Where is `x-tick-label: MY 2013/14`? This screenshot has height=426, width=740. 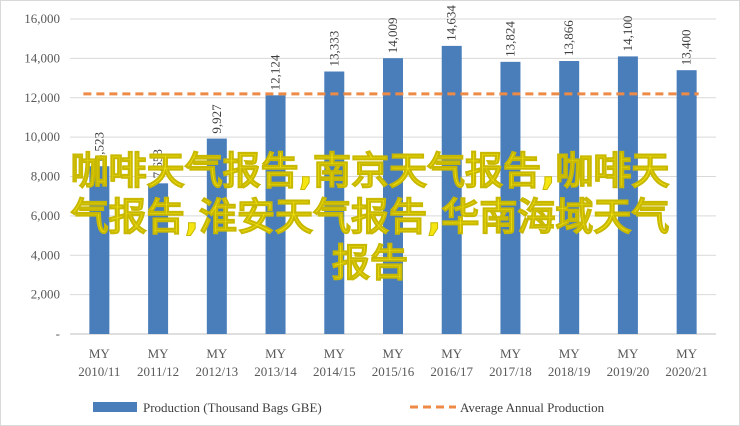 x-tick-label: MY 2013/14 is located at coordinates (275, 362).